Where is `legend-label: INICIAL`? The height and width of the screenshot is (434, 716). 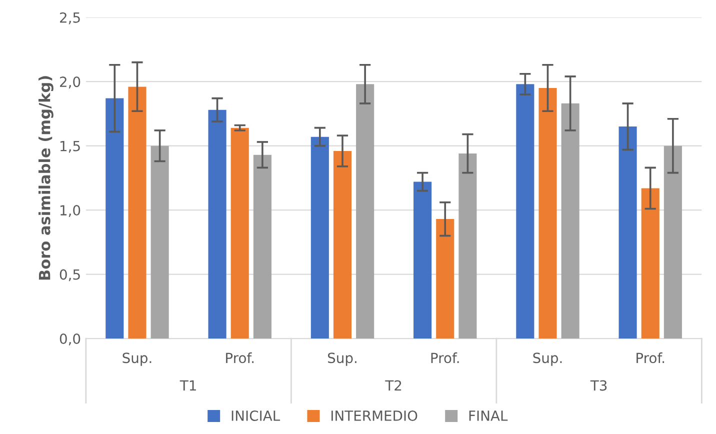
legend-label: INICIAL is located at coordinates (256, 415).